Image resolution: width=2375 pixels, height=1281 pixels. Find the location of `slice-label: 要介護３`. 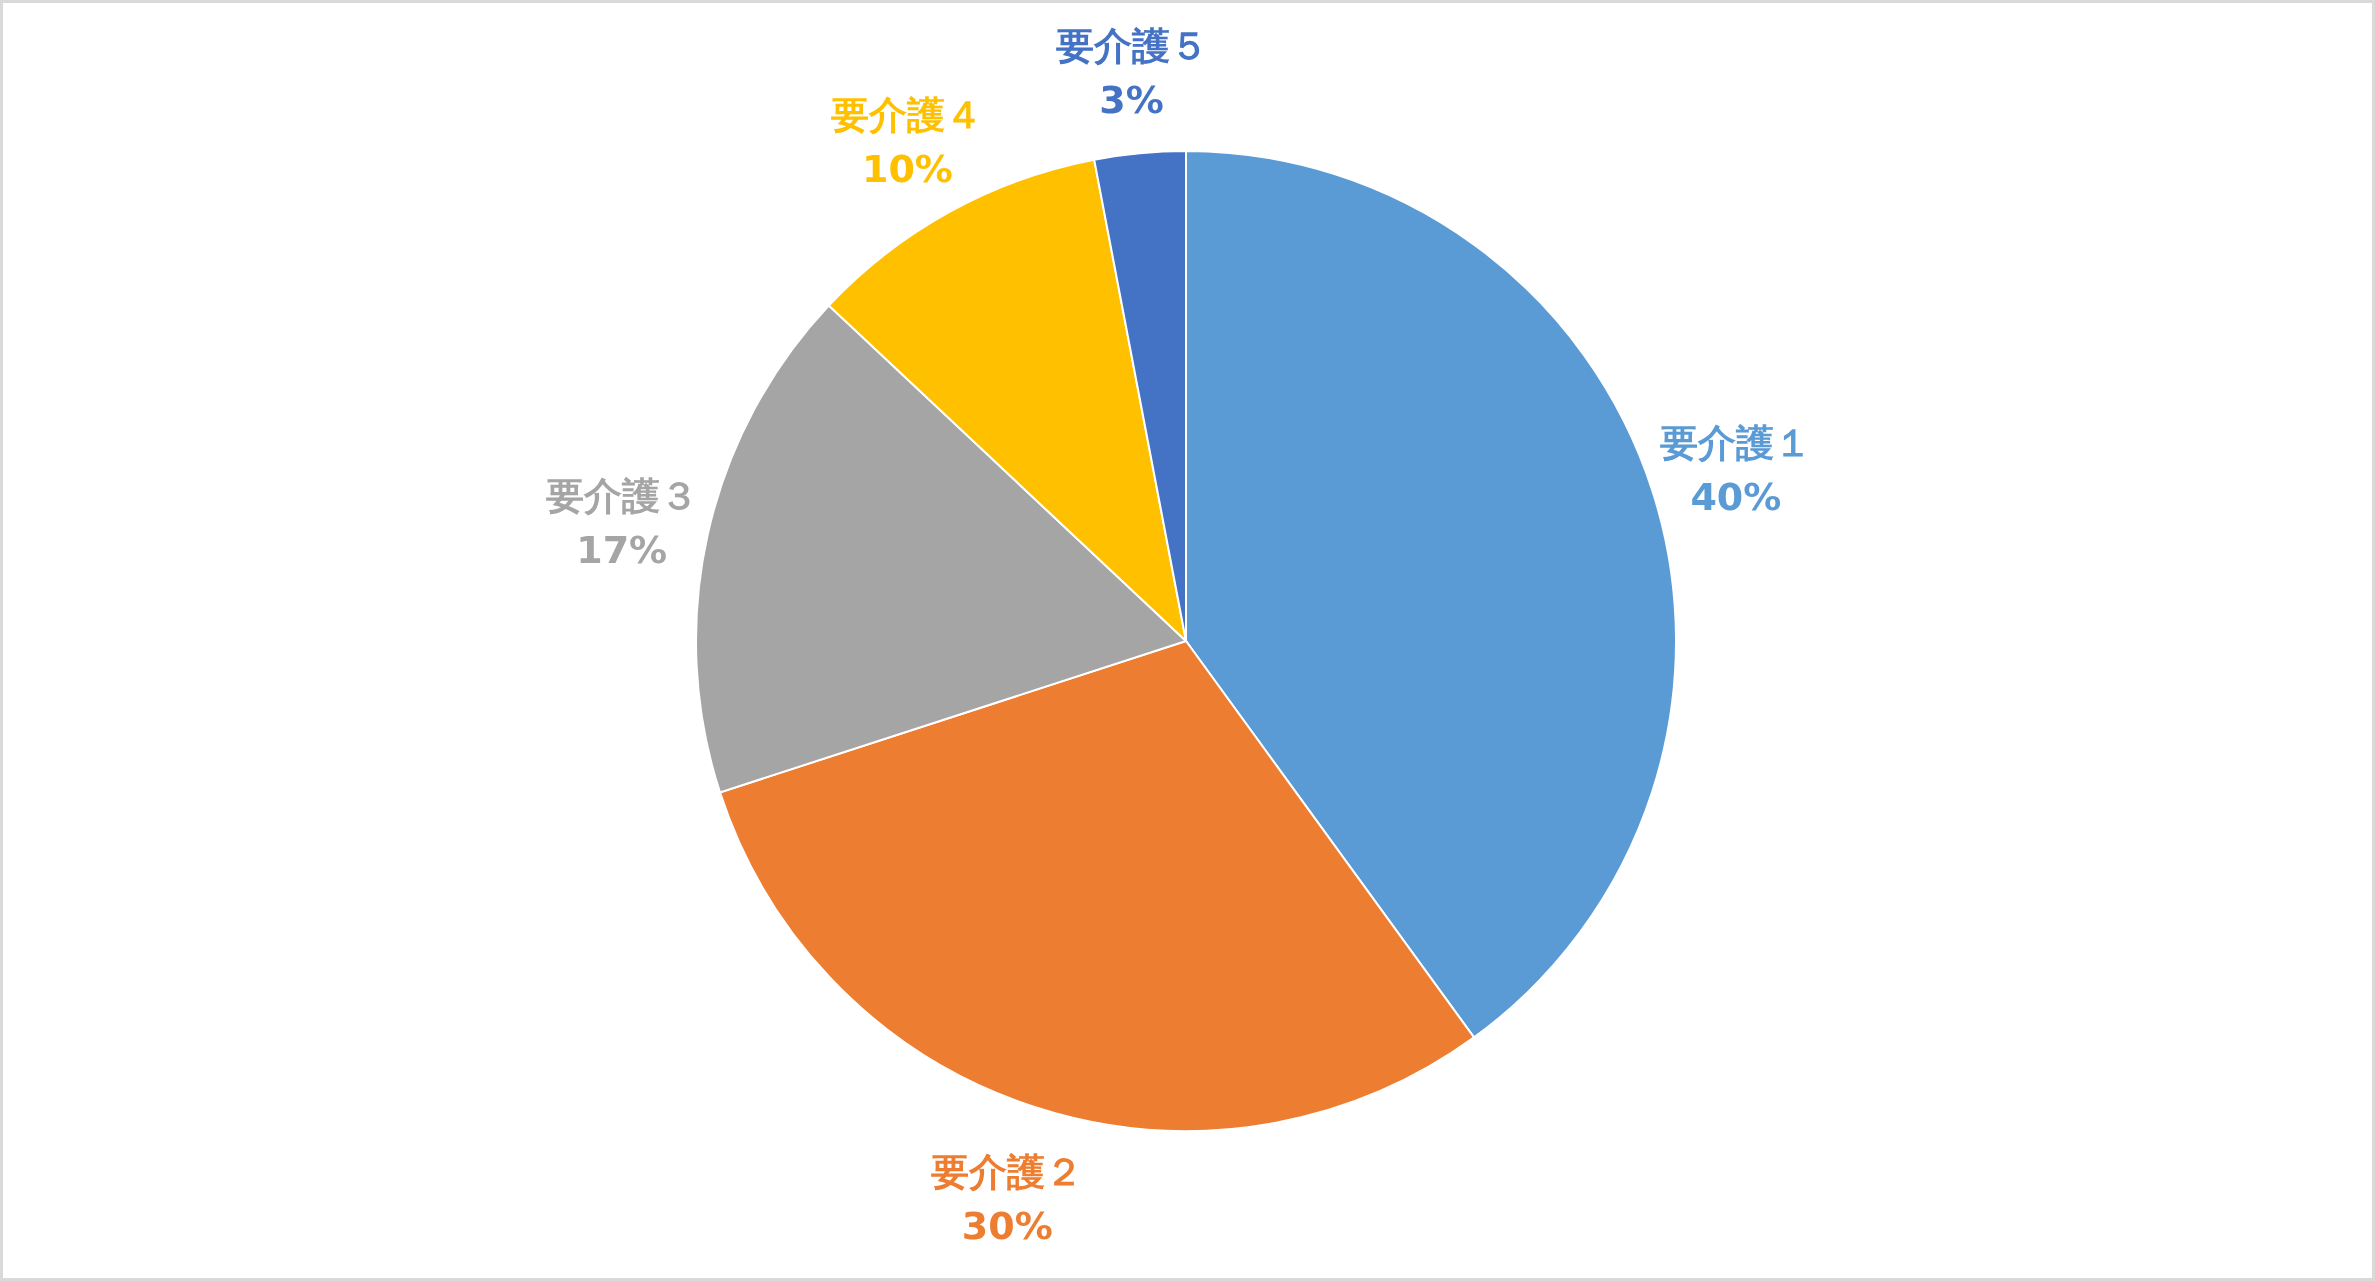

slice-label: 要介護３ is located at coordinates (621, 495).